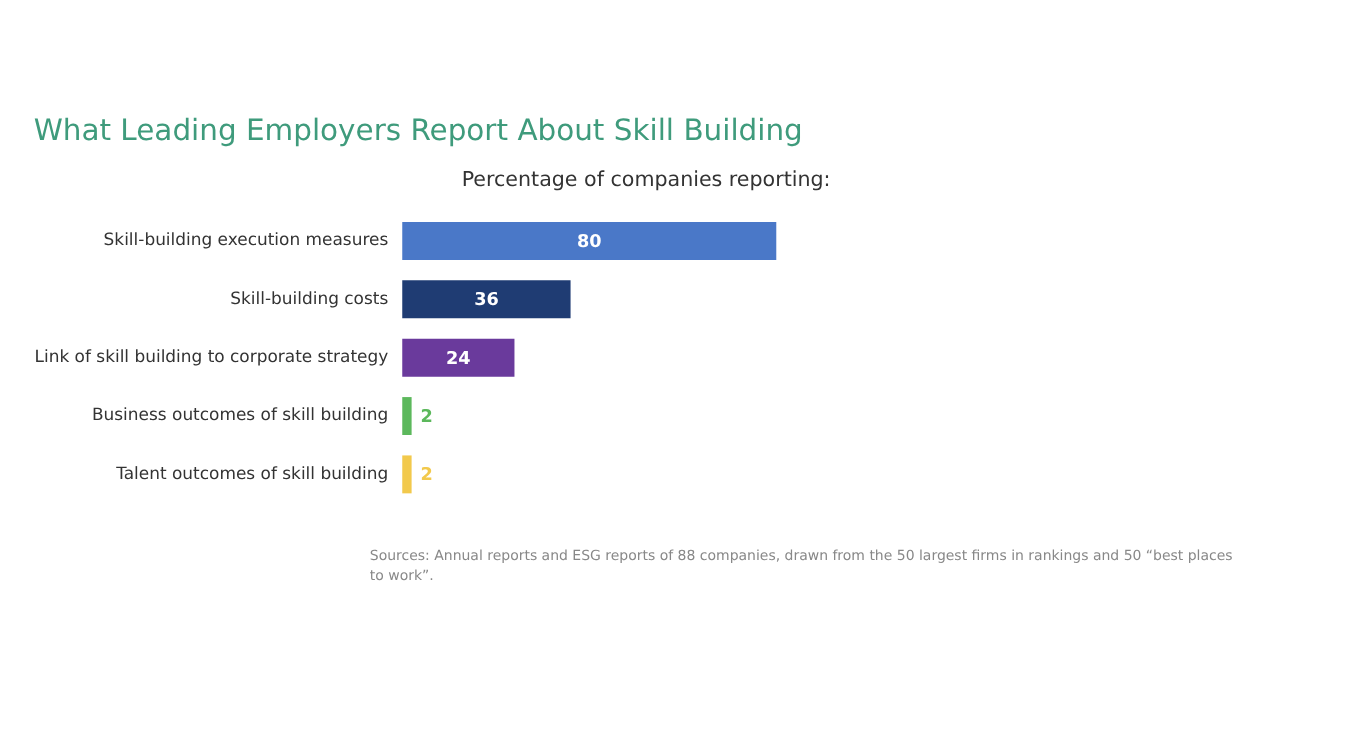 Image resolution: width=1360 pixels, height=730 pixels. Describe the element at coordinates (418, 130) in the screenshot. I see `chart-title: What Leading Employers Report About Skill Building` at that location.